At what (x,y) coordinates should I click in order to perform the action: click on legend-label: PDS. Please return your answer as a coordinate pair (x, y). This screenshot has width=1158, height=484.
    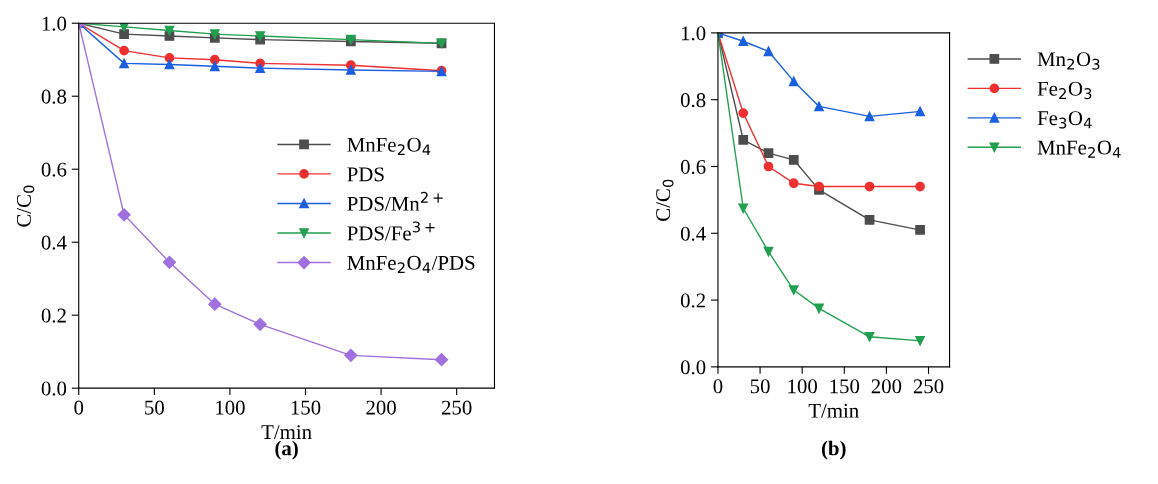
    Looking at the image, I should click on (365, 174).